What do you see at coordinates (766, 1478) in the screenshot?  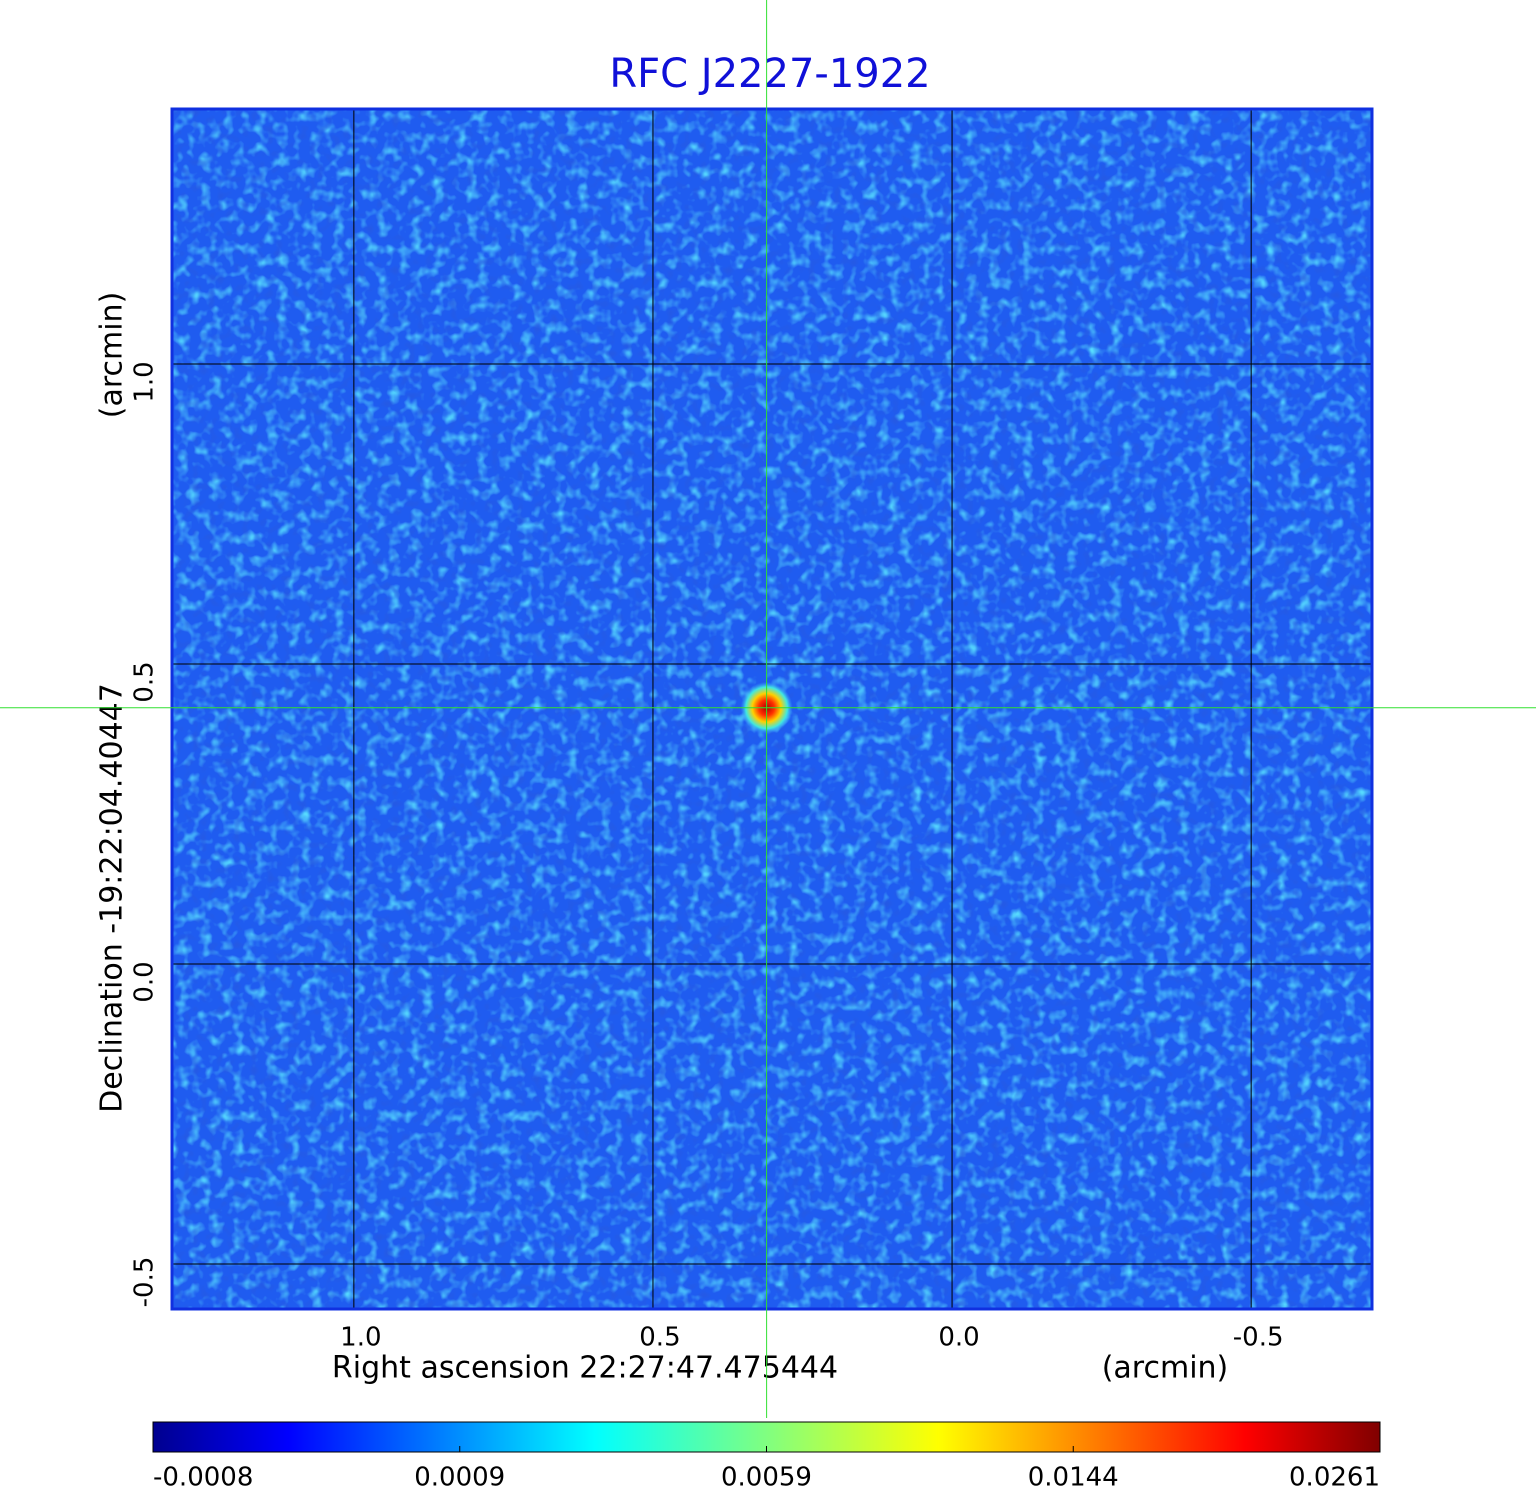 I see `colorbar-tick-label: 0.0059` at bounding box center [766, 1478].